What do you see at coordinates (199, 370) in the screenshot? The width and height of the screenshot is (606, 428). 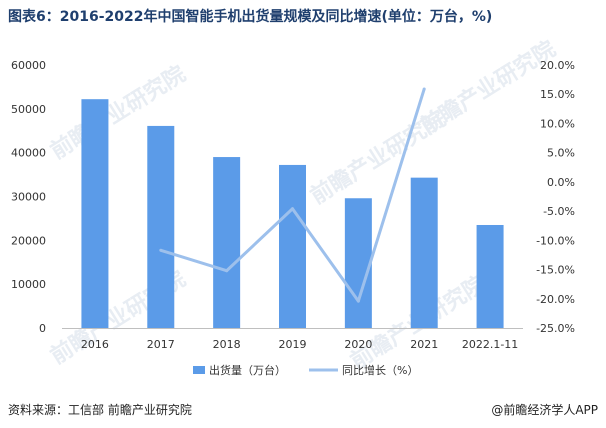 I see `legend-bar-swatch` at bounding box center [199, 370].